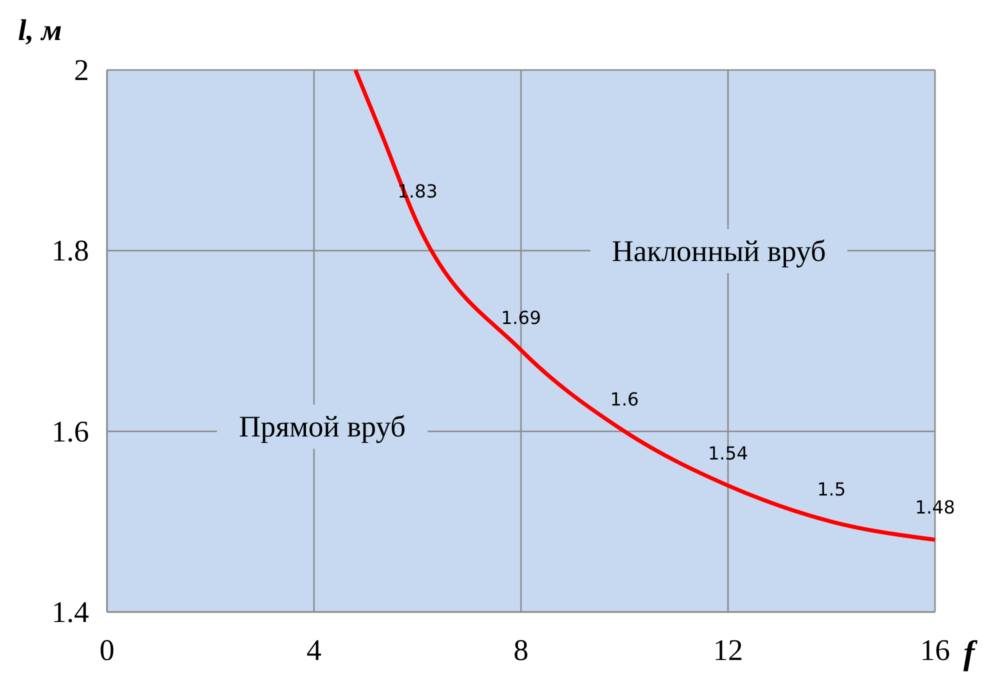 This screenshot has height=680, width=990. Describe the element at coordinates (970, 653) in the screenshot. I see `x-axis-title: f` at that location.